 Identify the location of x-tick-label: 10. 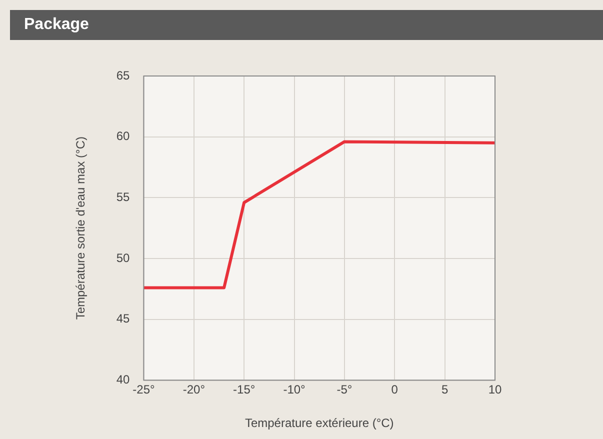
(495, 389).